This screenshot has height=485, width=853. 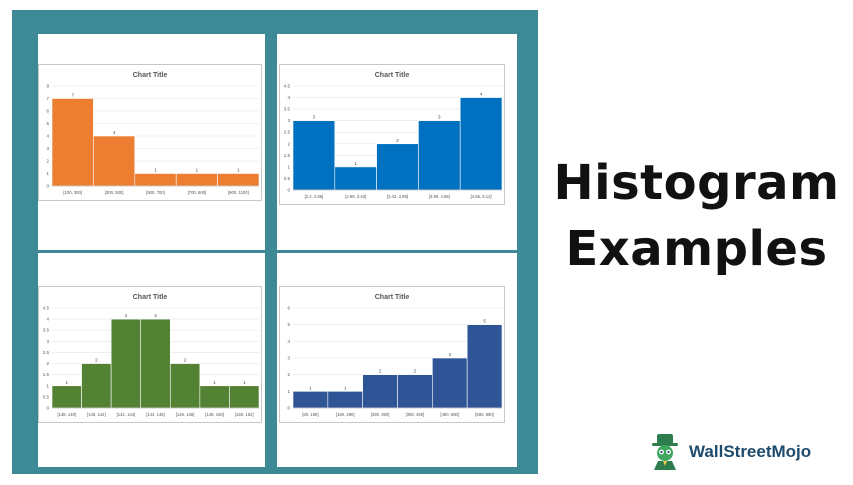 What do you see at coordinates (345, 414) in the screenshot?
I see `x-tick-label: [190, 290]` at bounding box center [345, 414].